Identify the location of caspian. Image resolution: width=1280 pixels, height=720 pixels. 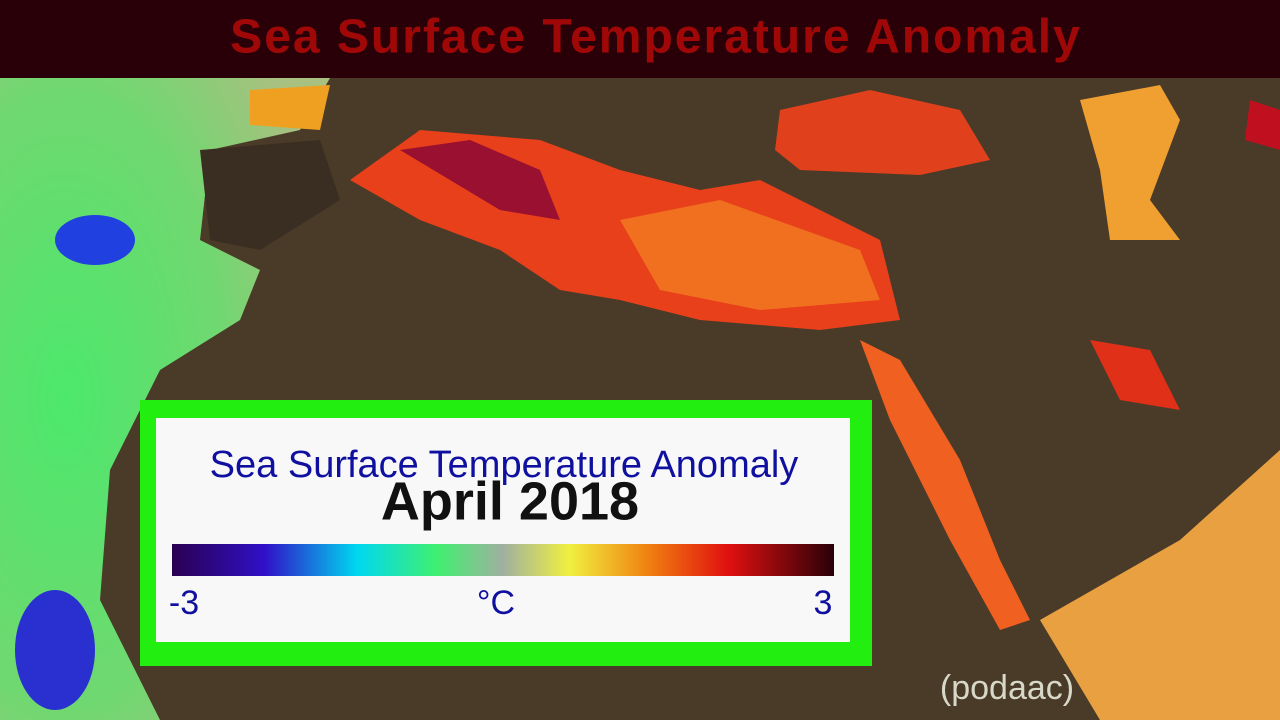
(1130, 162).